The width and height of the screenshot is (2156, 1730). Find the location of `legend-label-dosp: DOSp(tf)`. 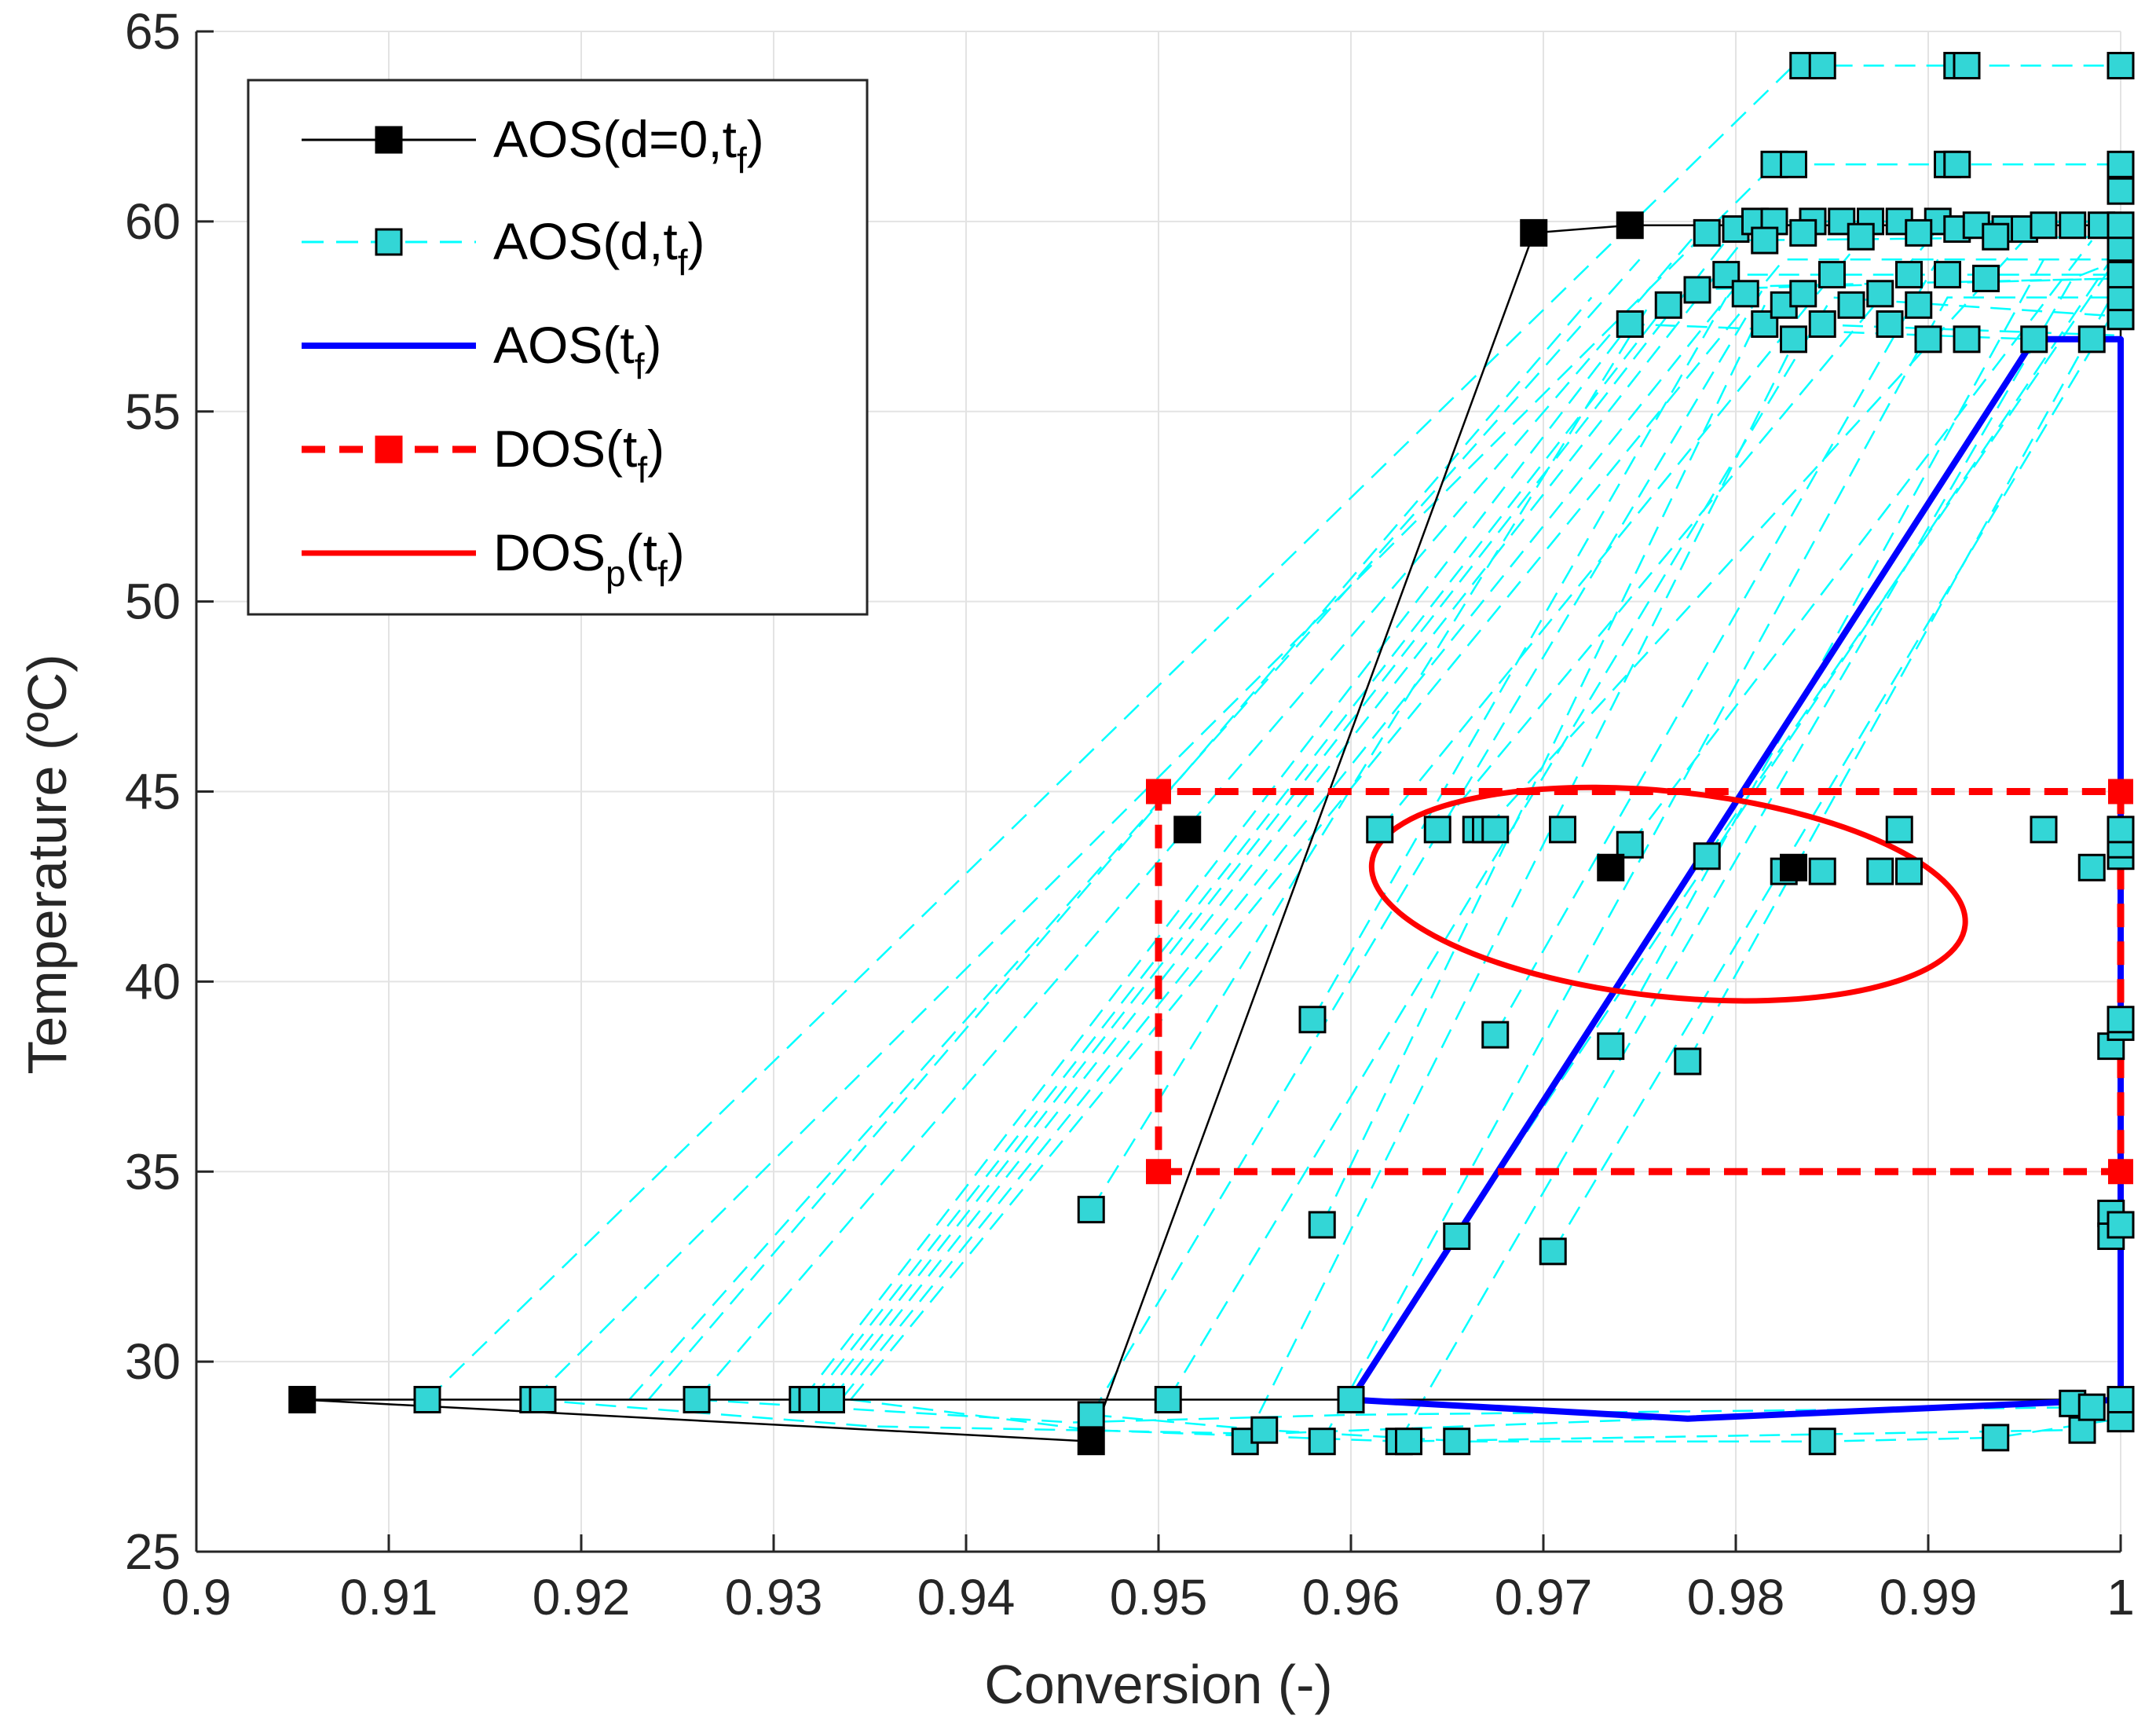

legend-label-dosp: DOSp(tf) is located at coordinates (589, 559).